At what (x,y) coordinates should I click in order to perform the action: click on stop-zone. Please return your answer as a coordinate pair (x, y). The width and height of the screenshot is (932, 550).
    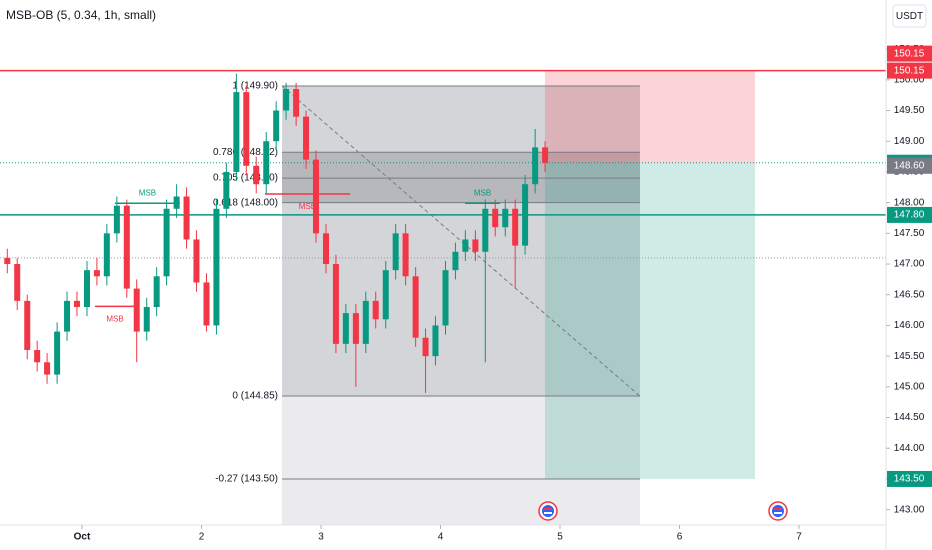
    Looking at the image, I should click on (650, 116).